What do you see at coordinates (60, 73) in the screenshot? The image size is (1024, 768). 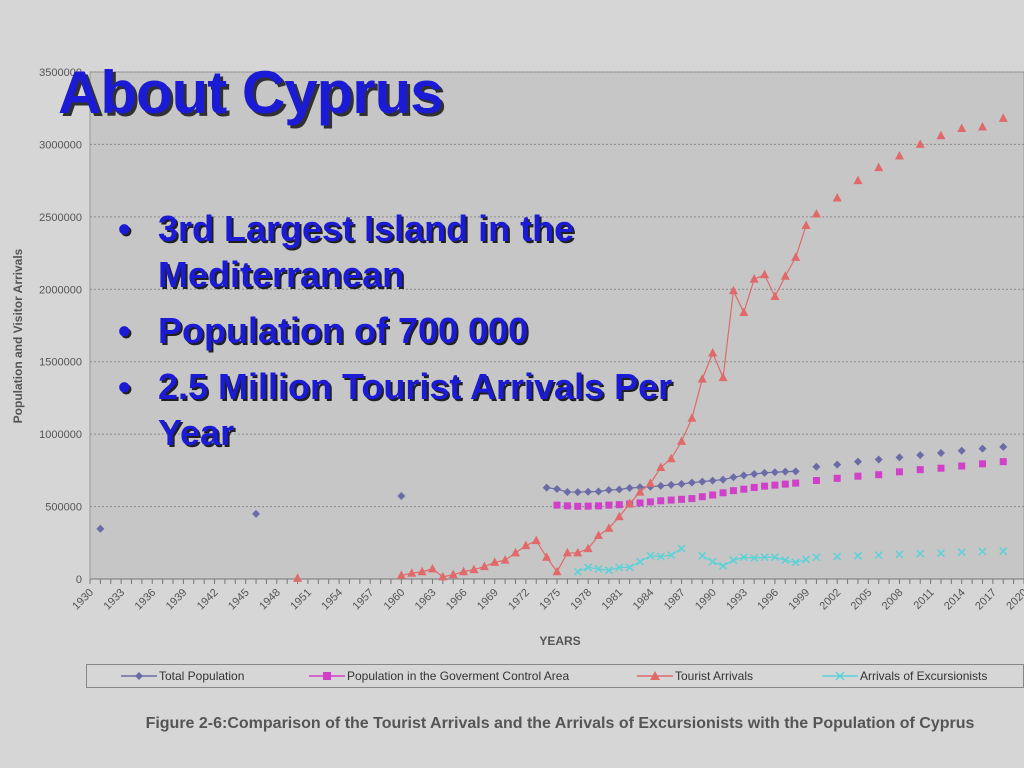 I see `y-tick-label: 3500000` at bounding box center [60, 73].